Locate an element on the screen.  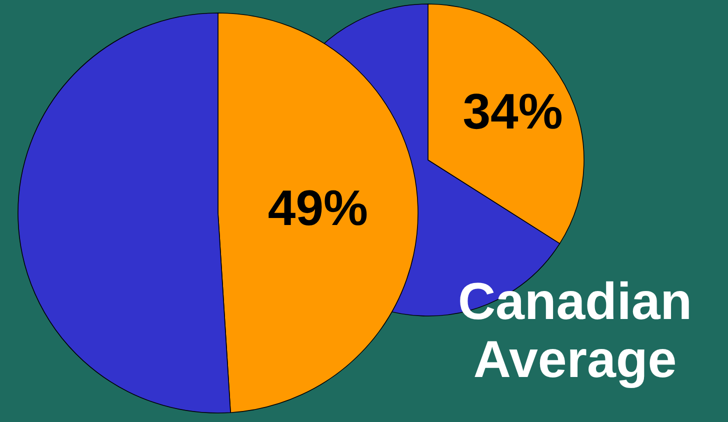
data-label: 49% is located at coordinates (318, 208).